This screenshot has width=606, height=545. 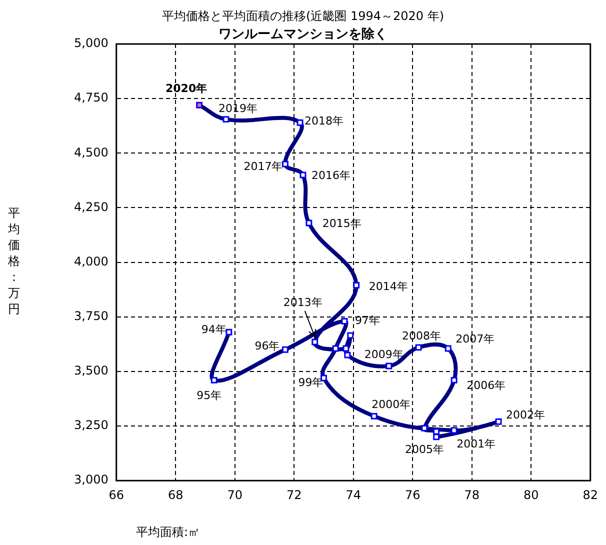 What do you see at coordinates (91, 97) in the screenshot?
I see `y-tick-label: 4,750` at bounding box center [91, 97].